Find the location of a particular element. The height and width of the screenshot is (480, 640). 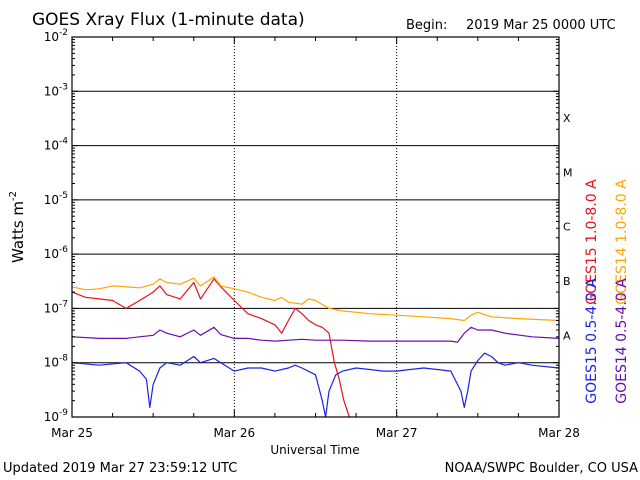

y-tick-label: 10⁻⁸ is located at coordinates (56, 362).